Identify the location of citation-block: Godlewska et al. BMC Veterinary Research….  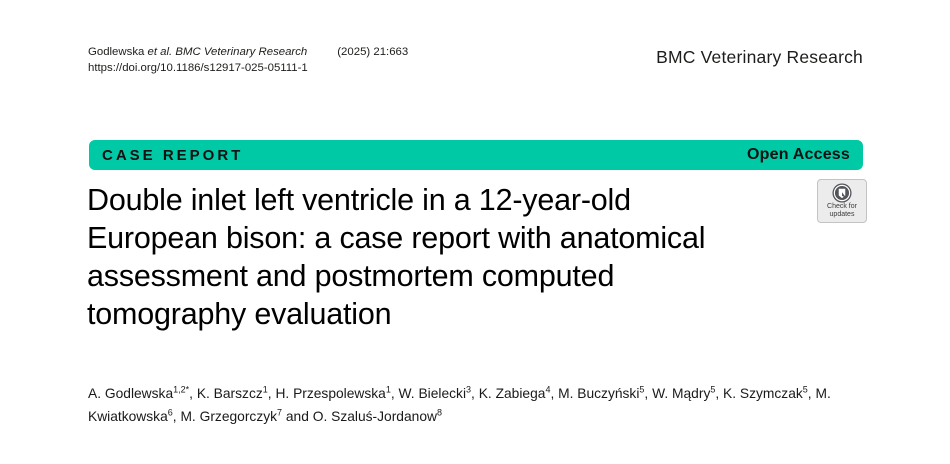
(248, 60).